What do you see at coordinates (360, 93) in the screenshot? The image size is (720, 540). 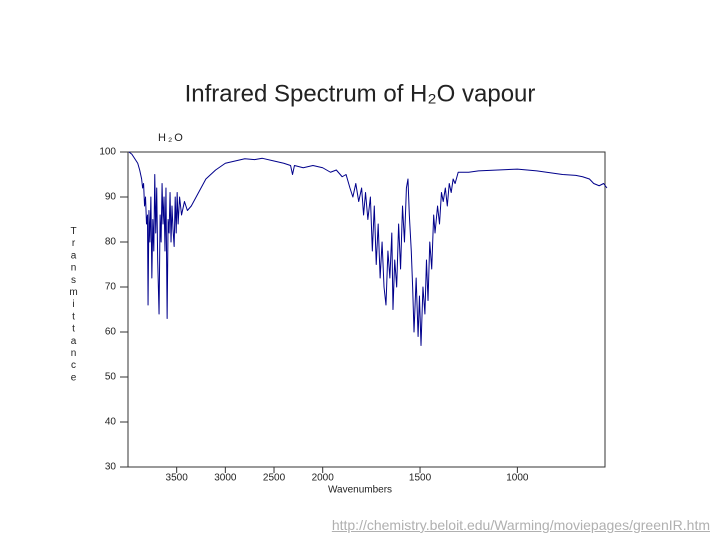 I see `chart-title: Infrared Spectrum of H₂O vapour` at bounding box center [360, 93].